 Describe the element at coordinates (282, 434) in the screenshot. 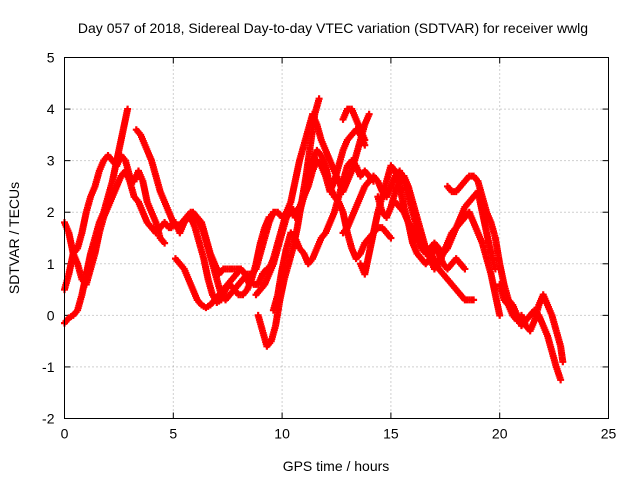

I see `x-tick-label: 10` at that location.